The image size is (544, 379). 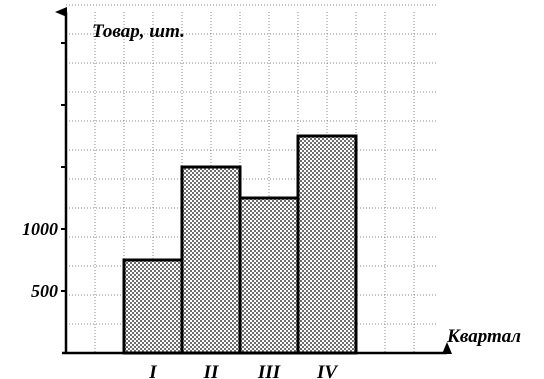 What do you see at coordinates (327, 370) in the screenshot?
I see `x-tick-label-IV: IV` at bounding box center [327, 370].